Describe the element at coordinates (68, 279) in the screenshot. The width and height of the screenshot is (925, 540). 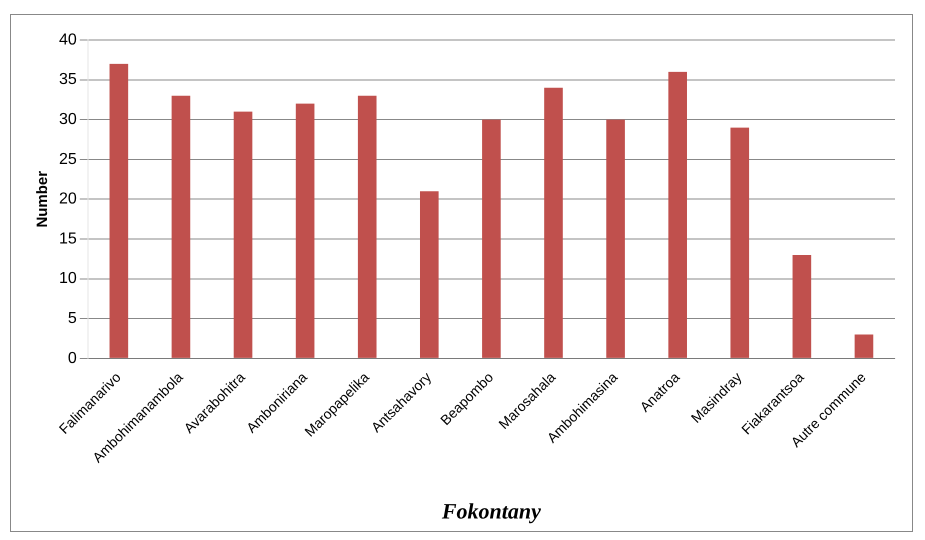
I see `y-tick-label: 10` at that location.